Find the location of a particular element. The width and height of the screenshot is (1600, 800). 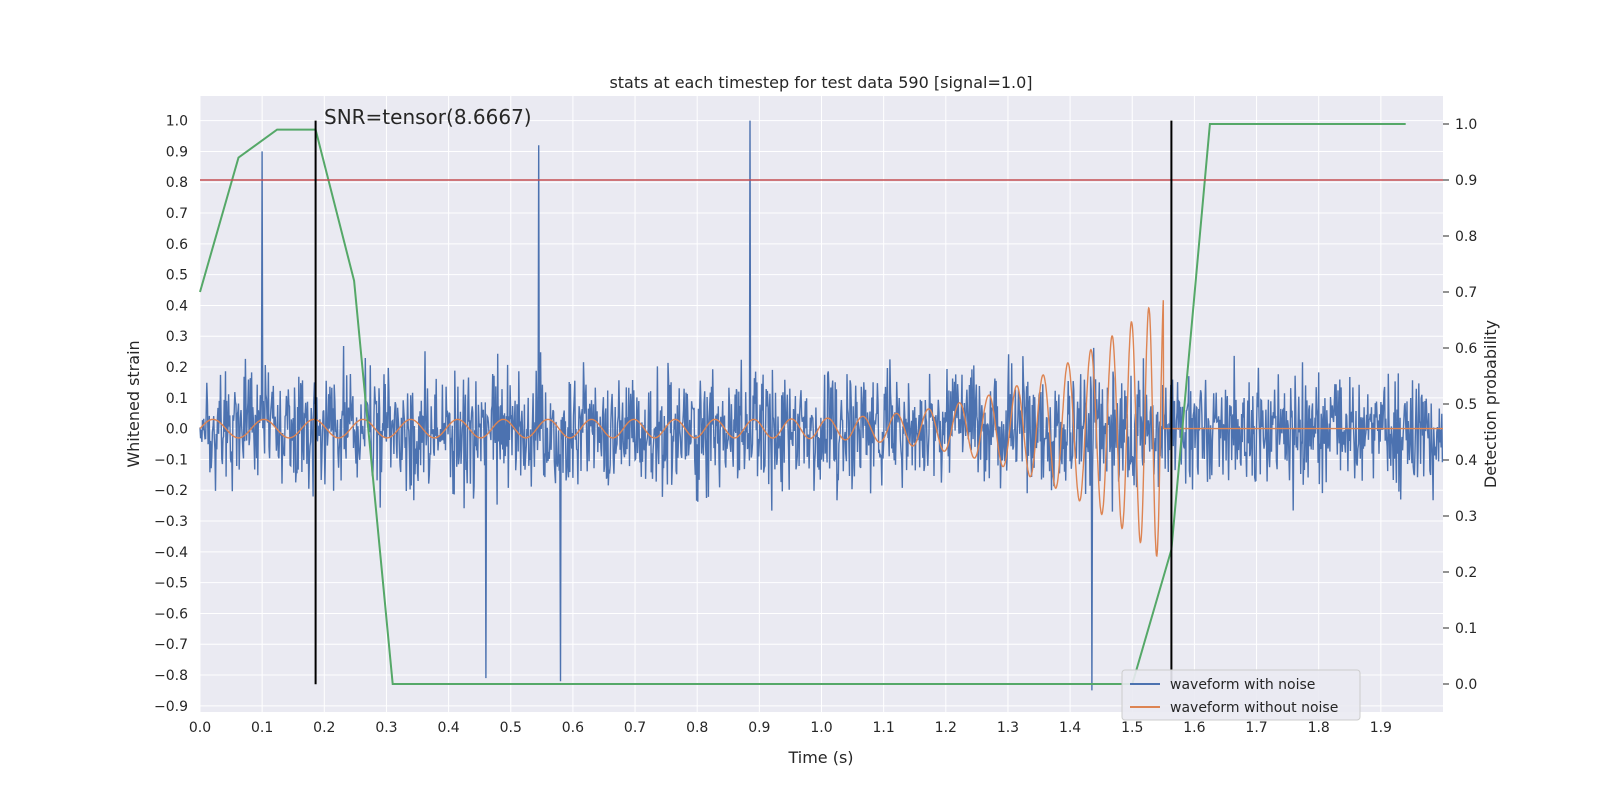

y-tick-label: 0.6 is located at coordinates (177, 245).